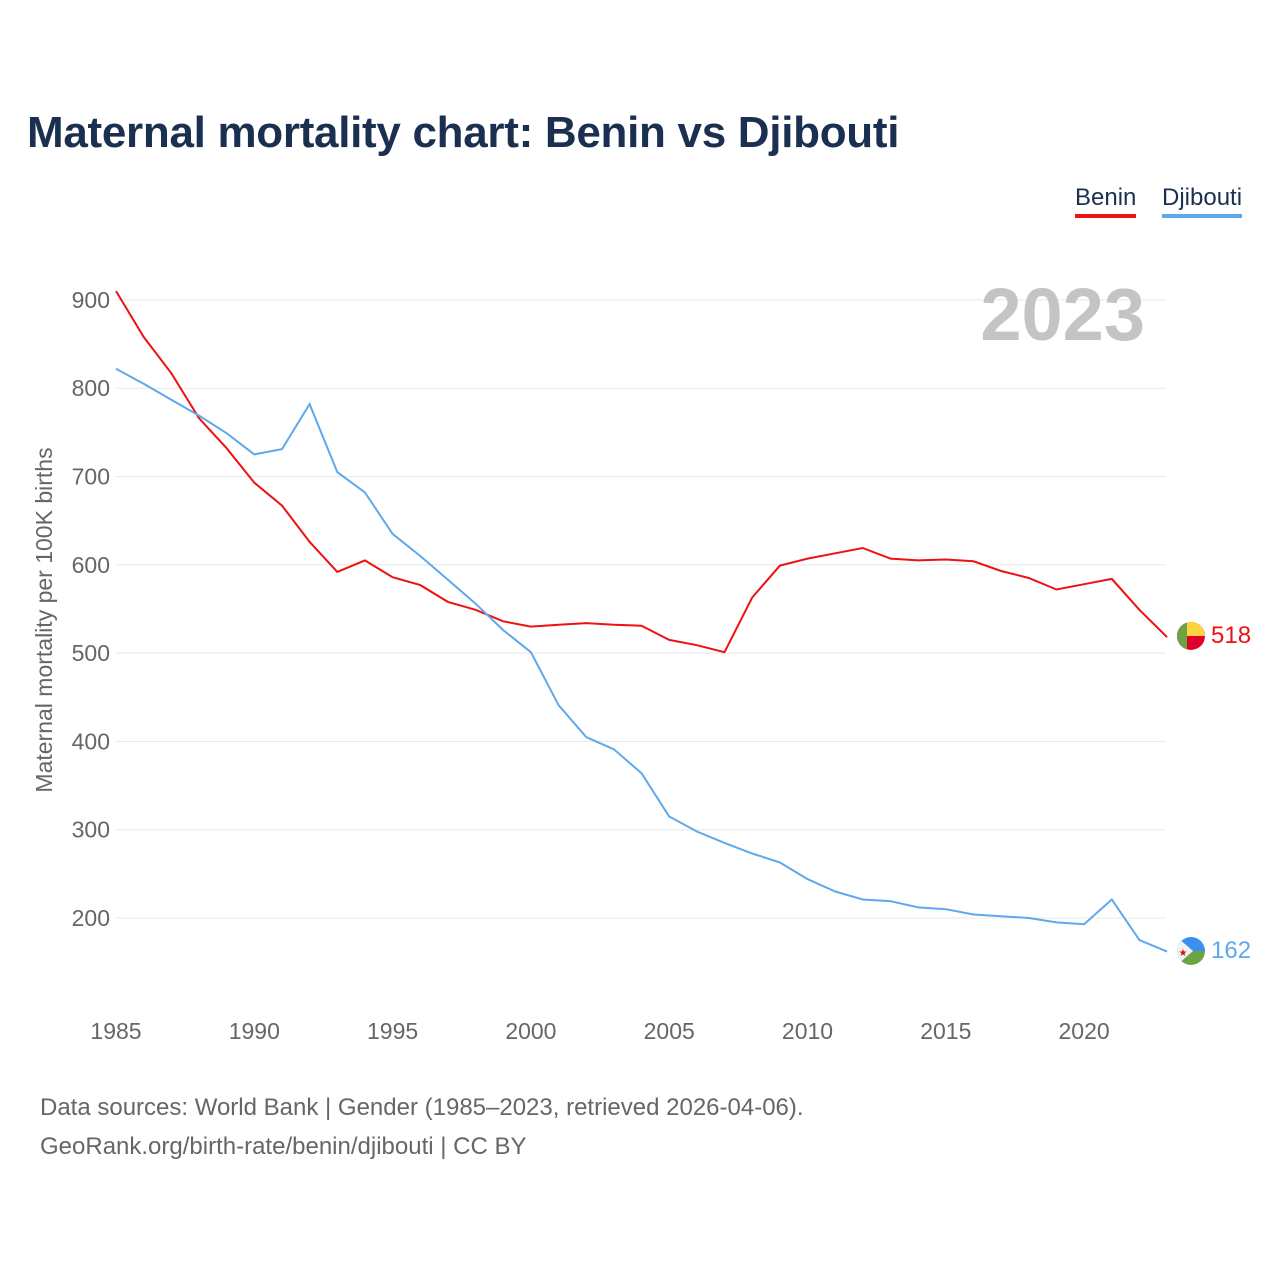 The height and width of the screenshot is (1280, 1280). Describe the element at coordinates (1231, 950) in the screenshot. I see `djibouti-end-label: 162` at that location.